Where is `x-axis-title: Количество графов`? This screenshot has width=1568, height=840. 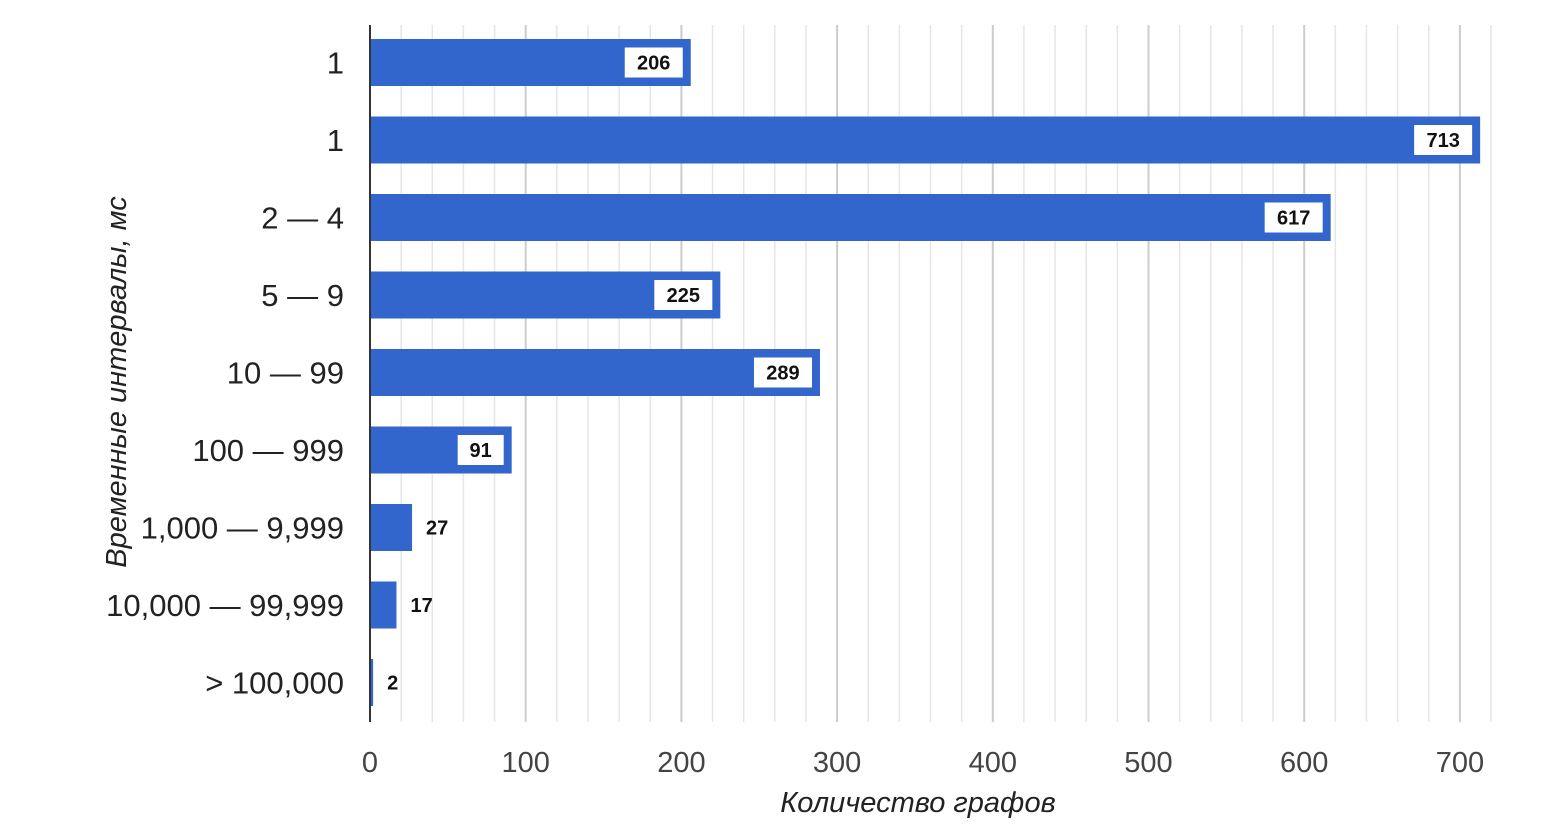
x-axis-title: Количество графов is located at coordinates (918, 803).